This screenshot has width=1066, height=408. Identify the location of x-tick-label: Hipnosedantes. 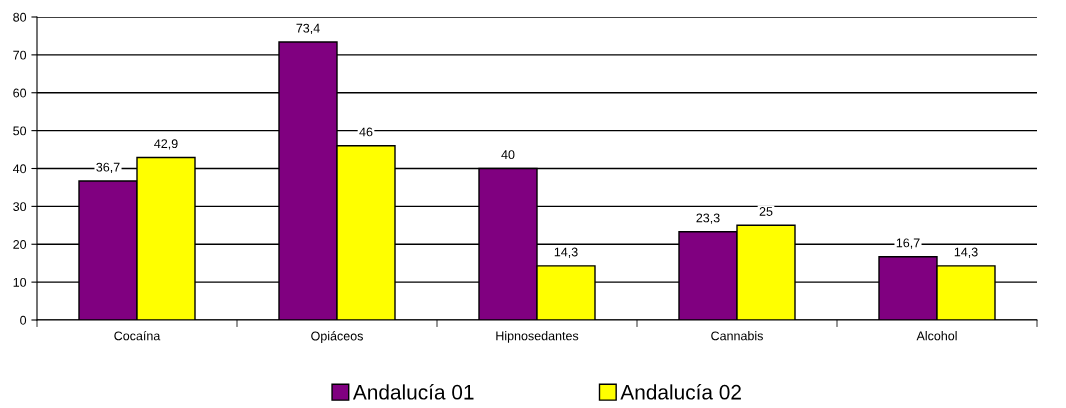
(537, 337).